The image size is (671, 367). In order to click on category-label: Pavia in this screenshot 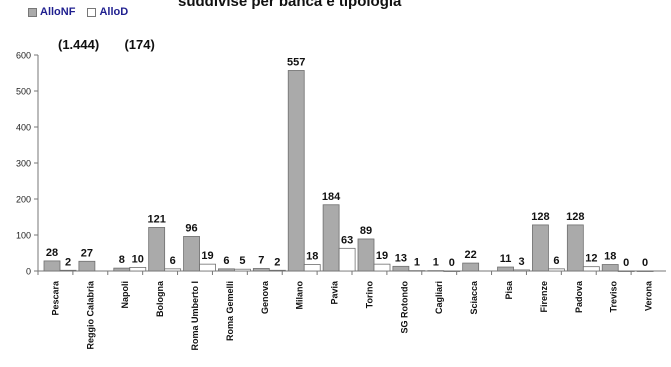, I will do `click(335, 292)`.